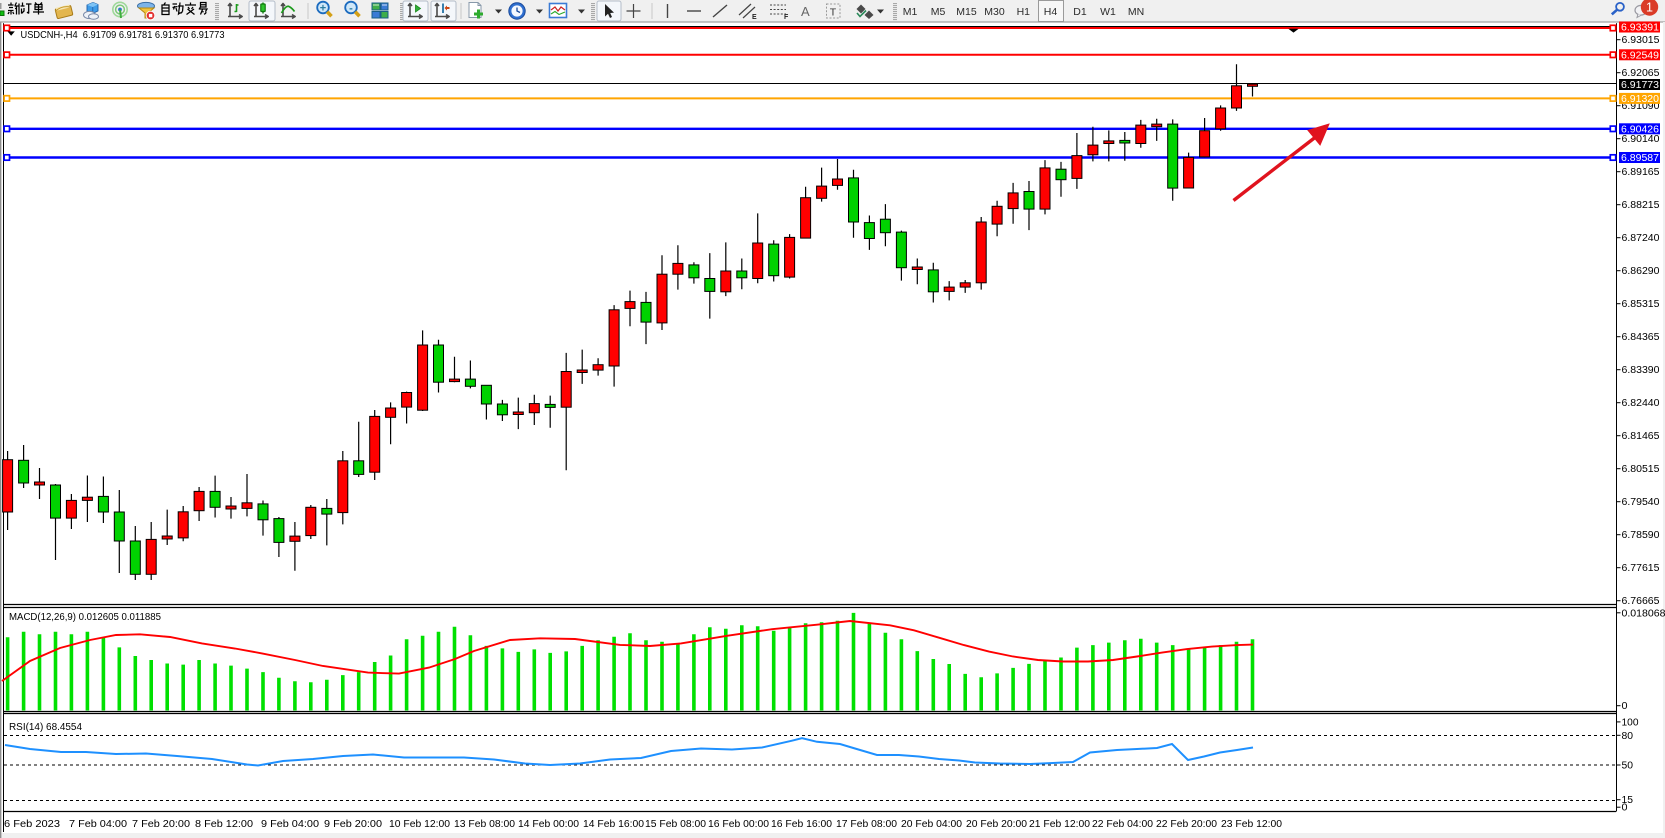  I want to click on svg-text: 10 Feb 12:00, so click(419, 824).